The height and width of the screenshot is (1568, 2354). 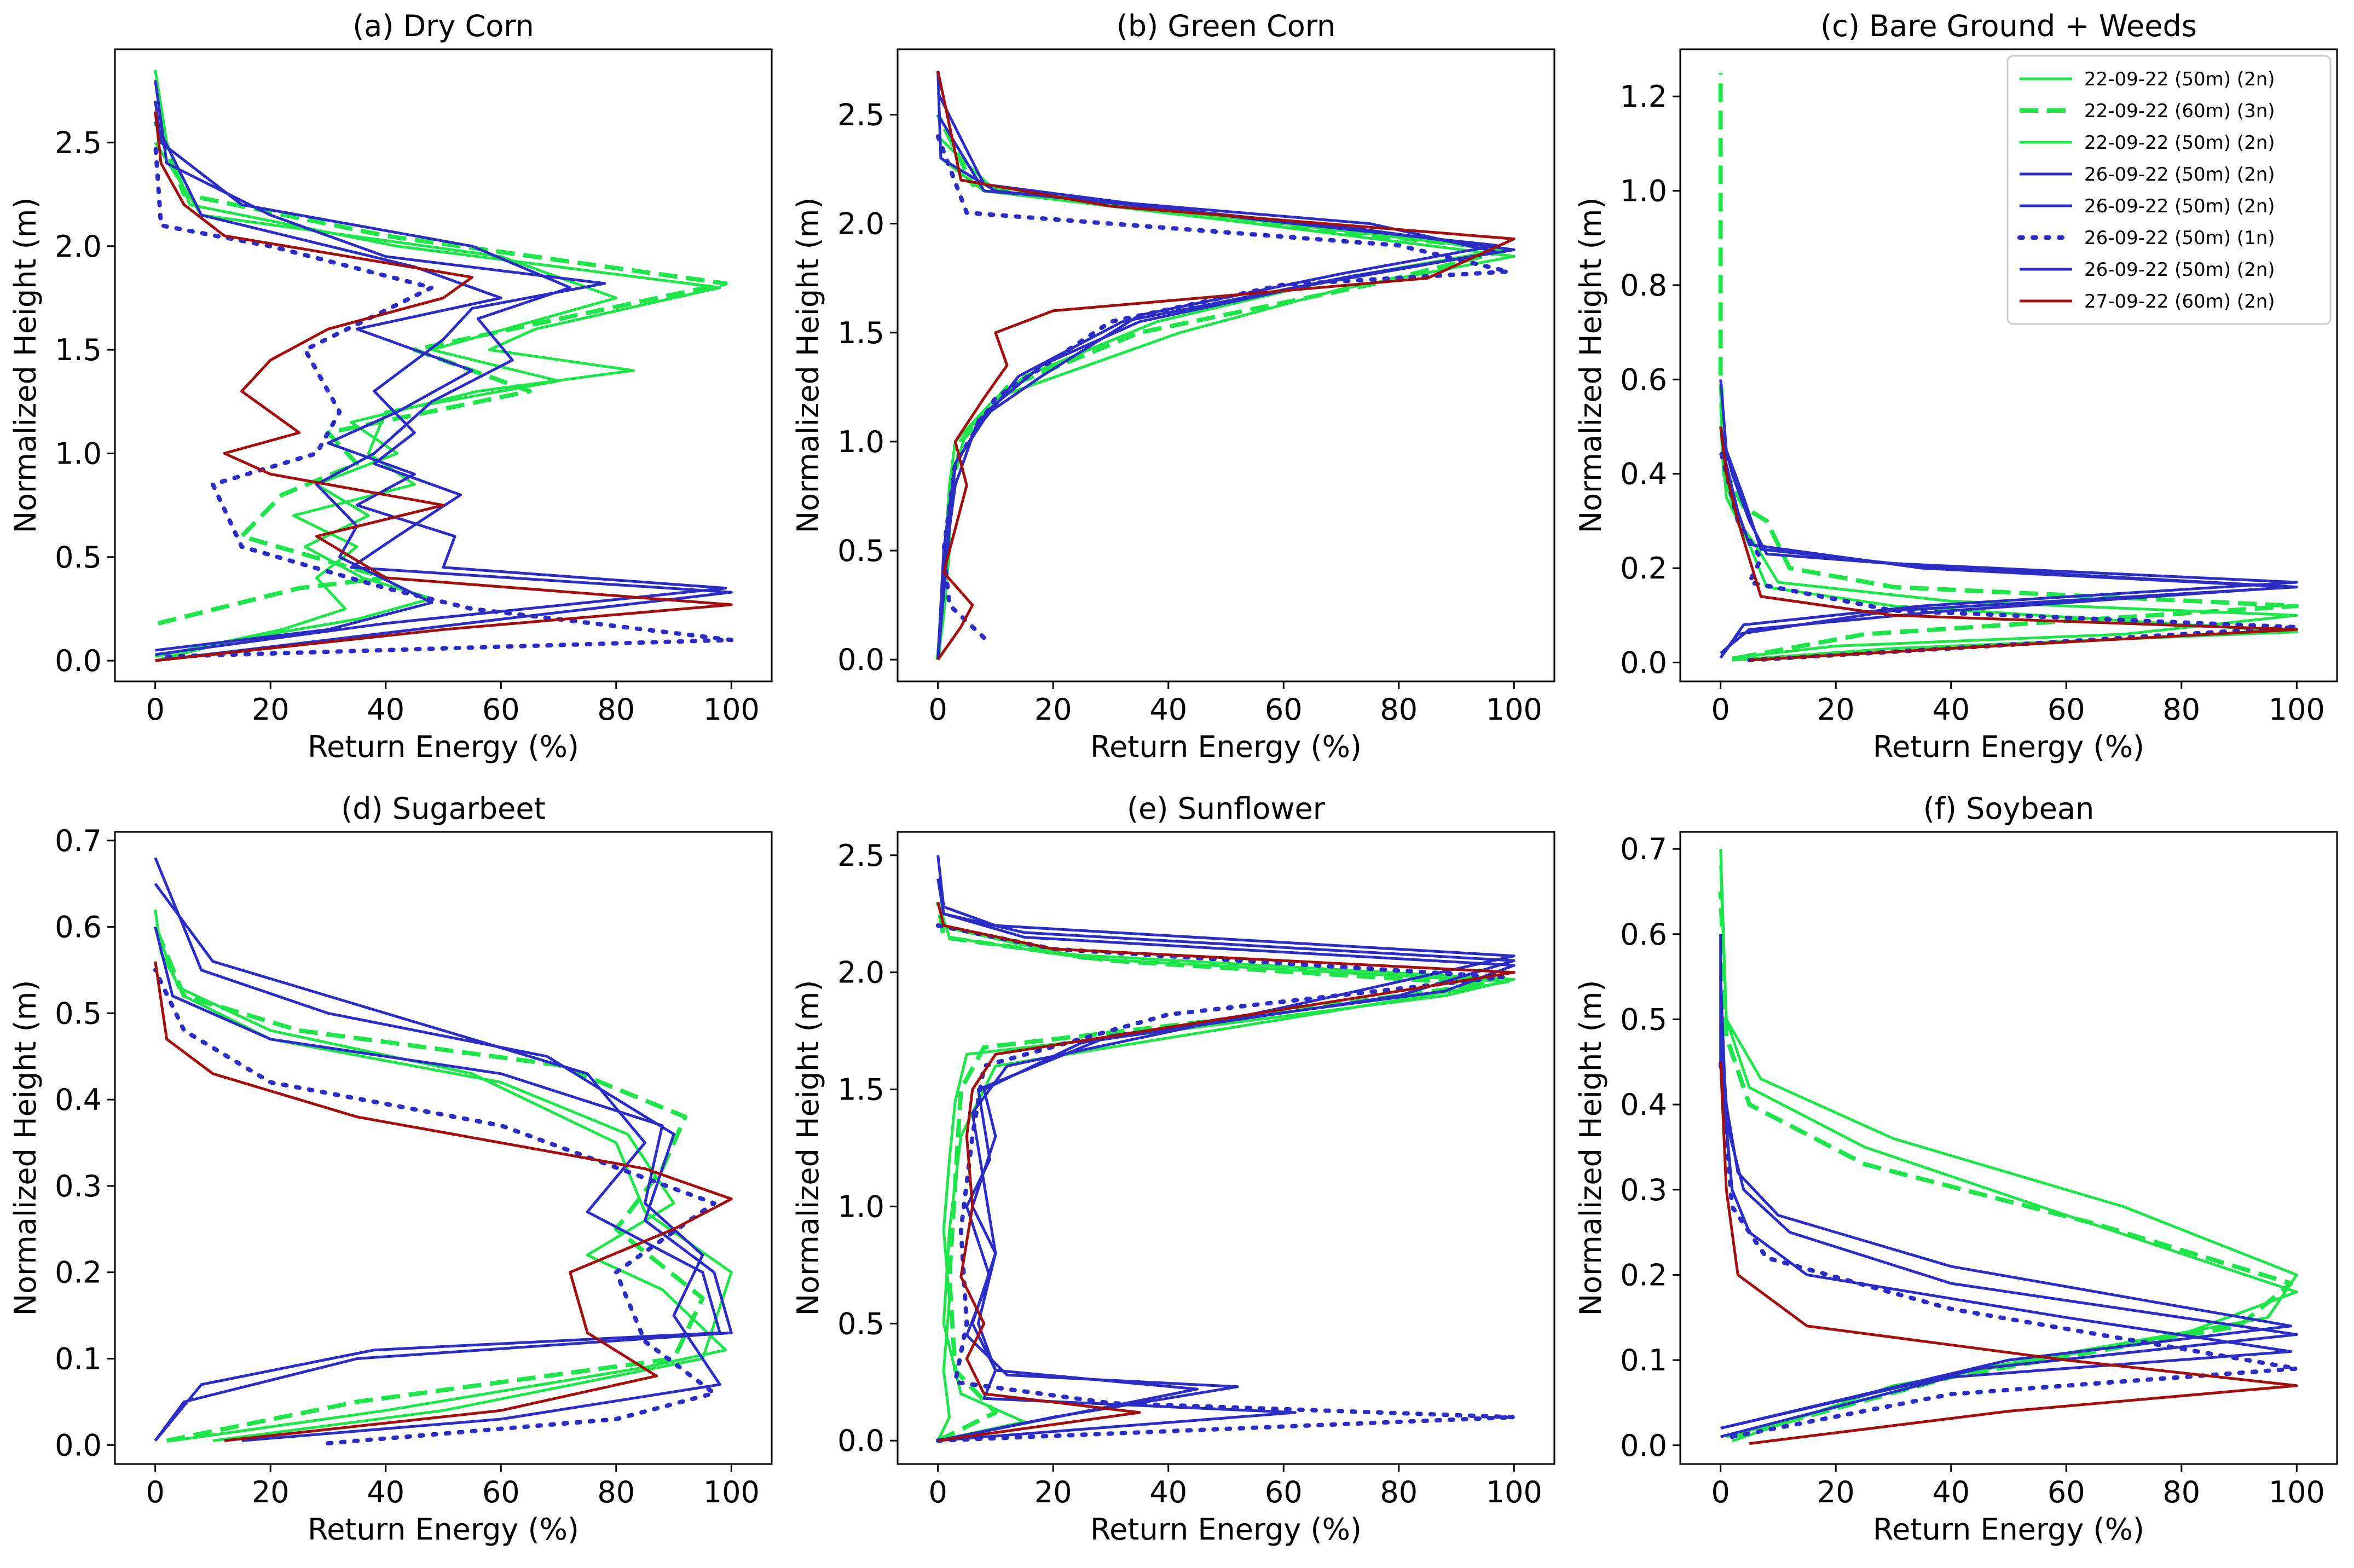 I want to click on y-tick-label: 0.6, so click(x=1643, y=379).